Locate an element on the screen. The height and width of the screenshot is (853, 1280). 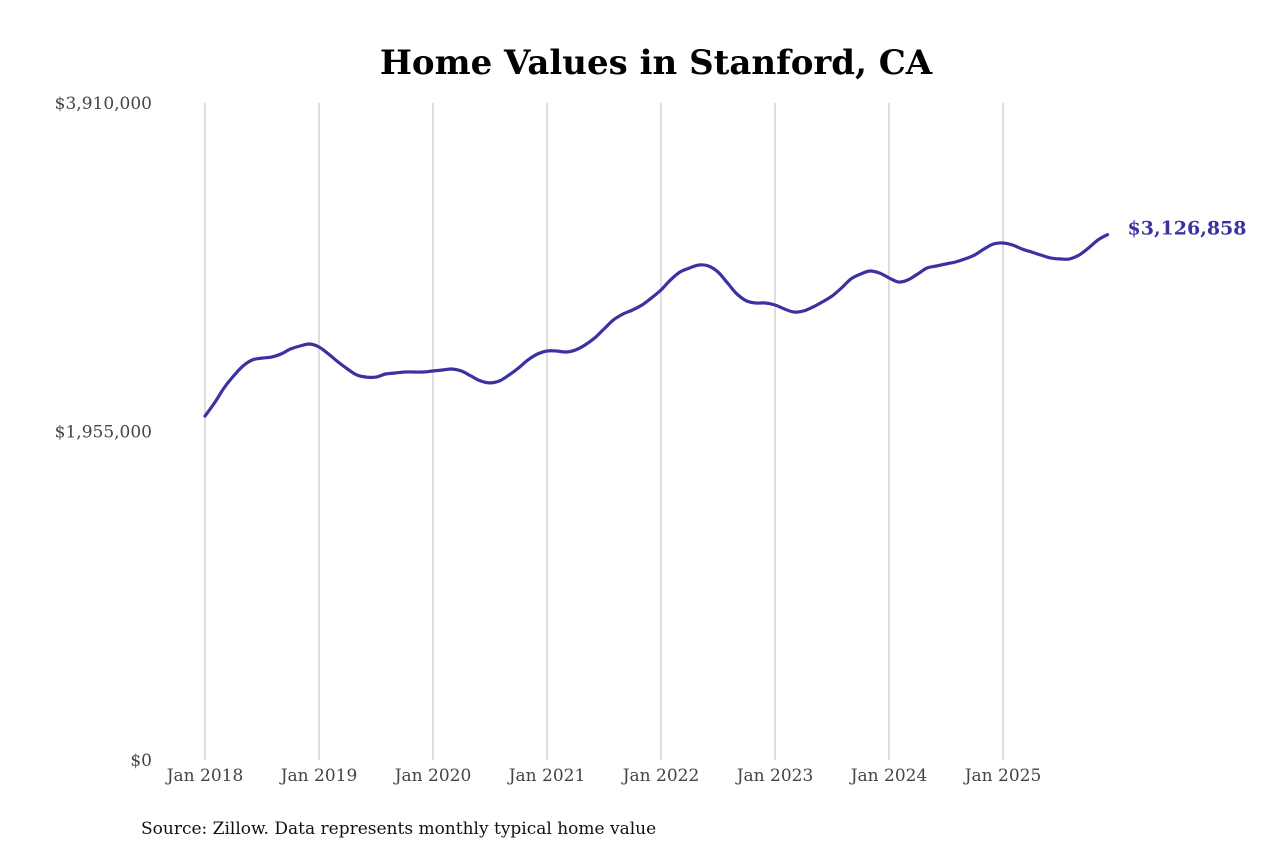
y-tick-label: $3,910,000 is located at coordinates (103, 104).